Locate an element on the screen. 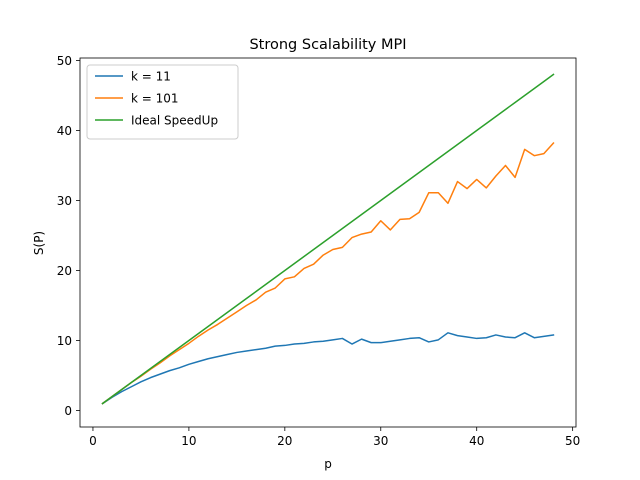 This screenshot has width=640, height=480. x-tick-label: 10 is located at coordinates (188, 441).